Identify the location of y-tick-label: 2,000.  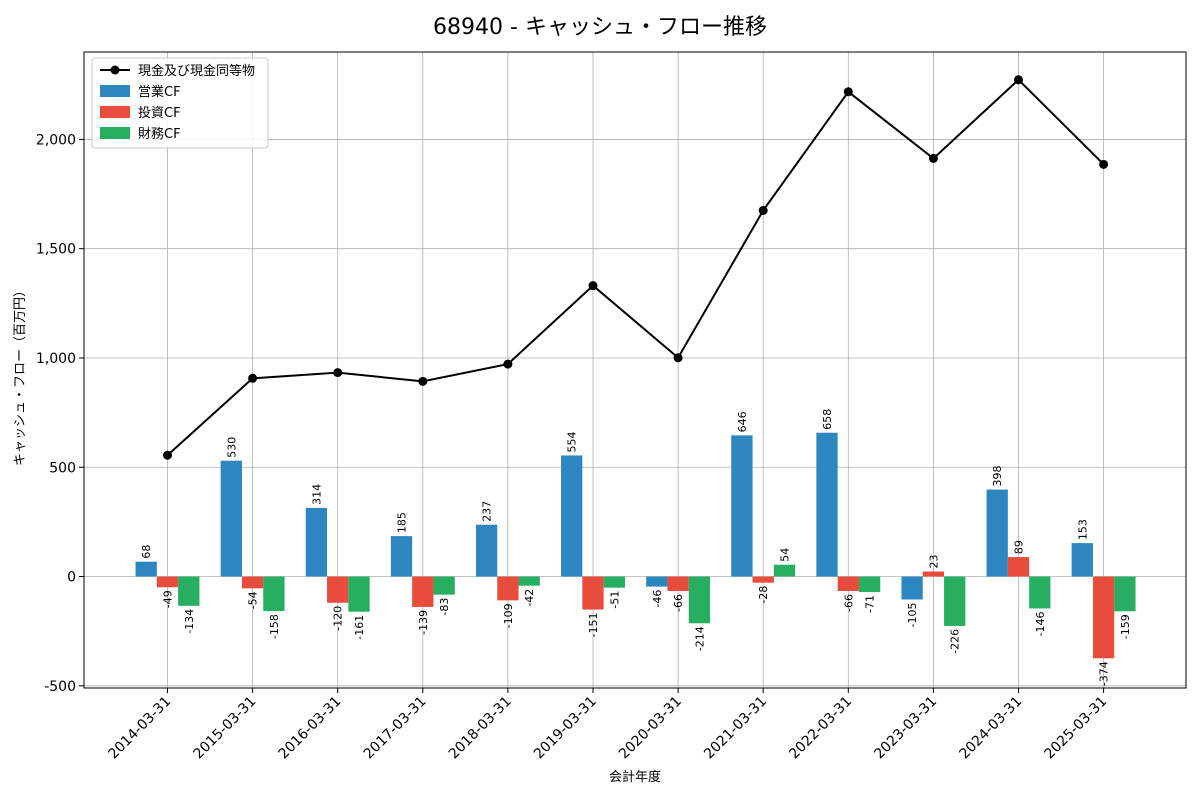
(56, 140).